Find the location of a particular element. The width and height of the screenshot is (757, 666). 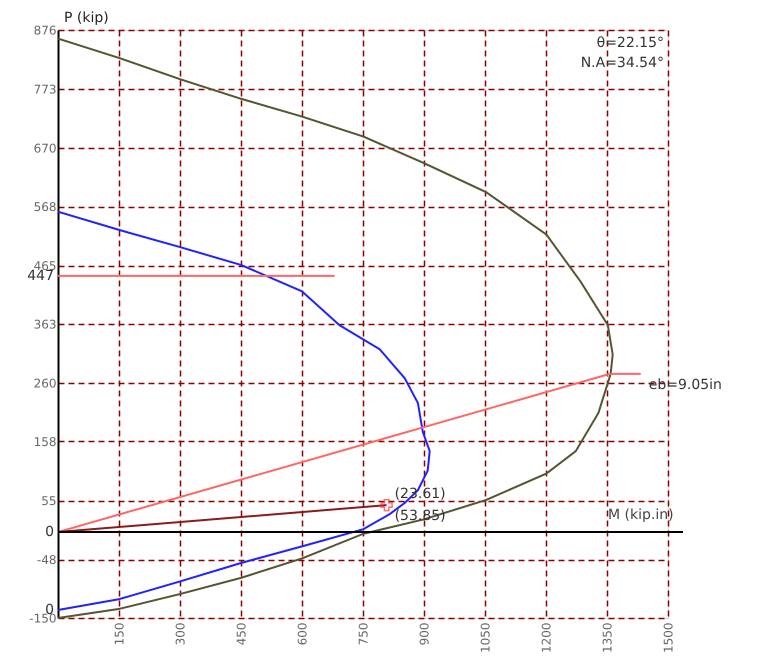

x-axis-title: M (kip.in) is located at coordinates (641, 515).